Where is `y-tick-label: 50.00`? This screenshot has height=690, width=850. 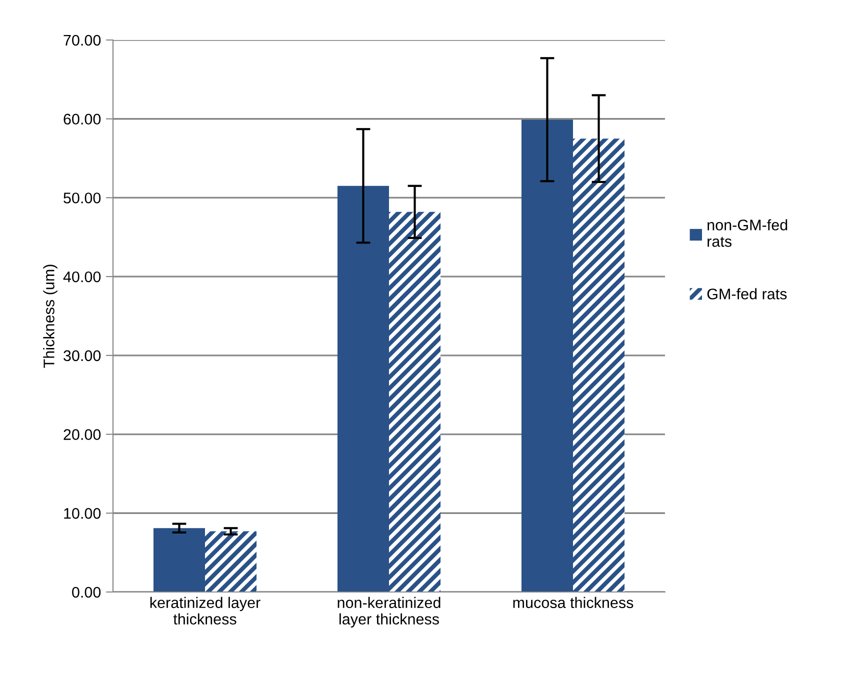
y-tick-label: 50.00 is located at coordinates (82, 198).